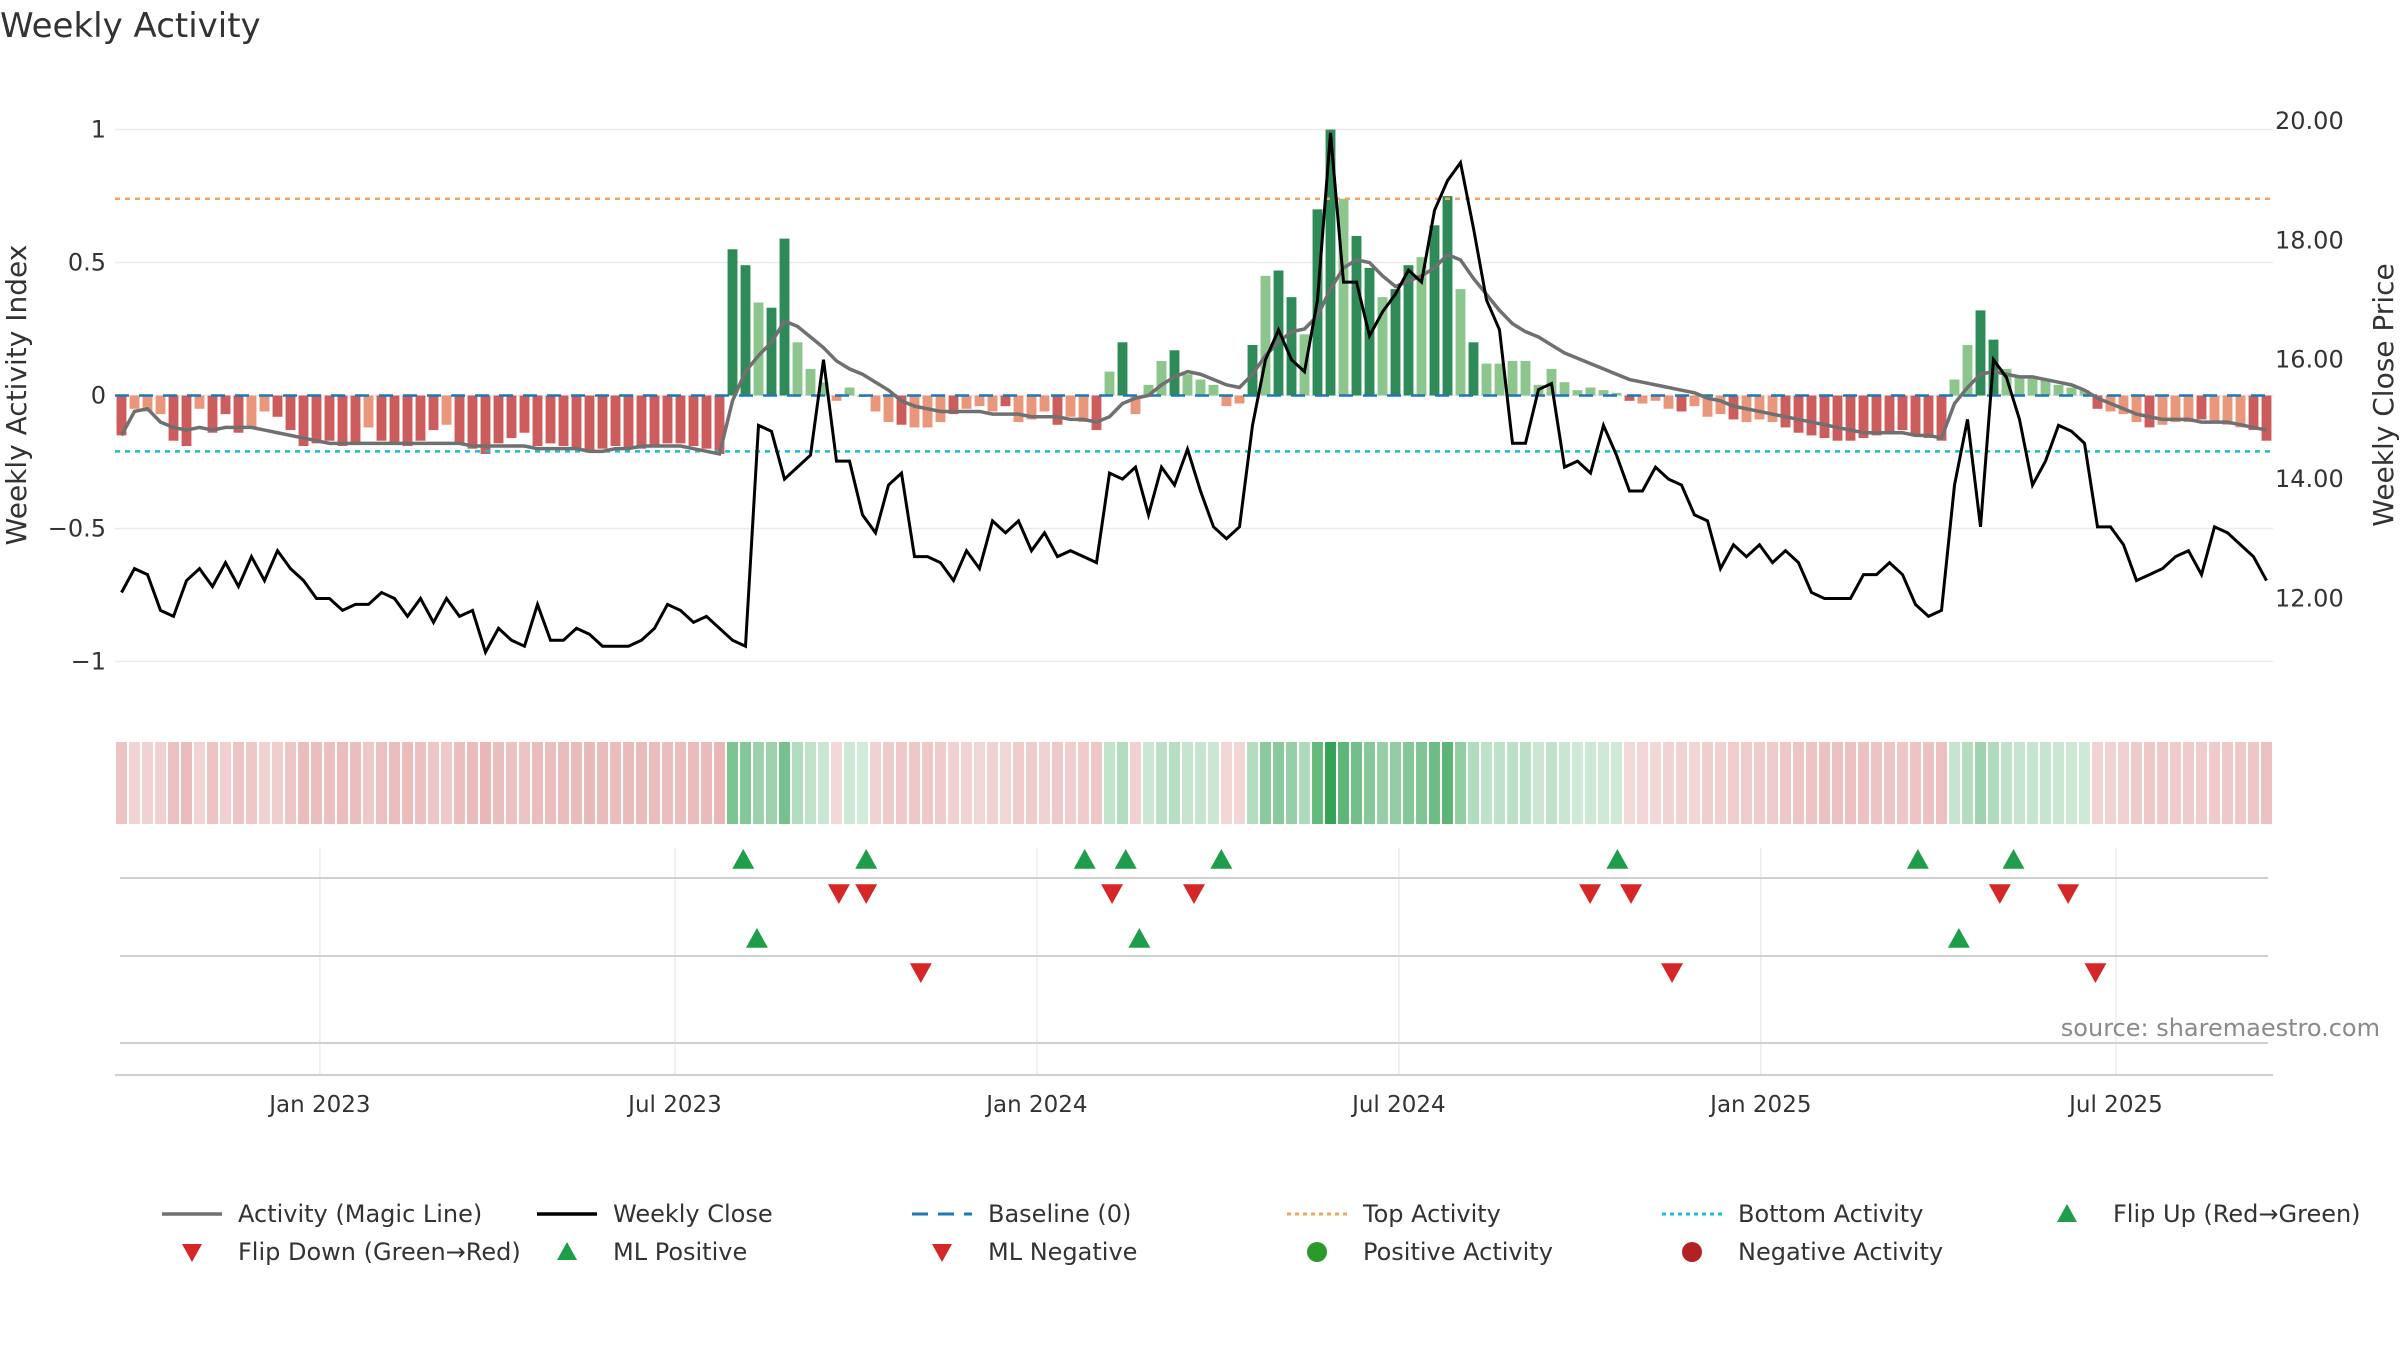  Describe the element at coordinates (1317, 1252) in the screenshot. I see `circle-green-icon` at that location.